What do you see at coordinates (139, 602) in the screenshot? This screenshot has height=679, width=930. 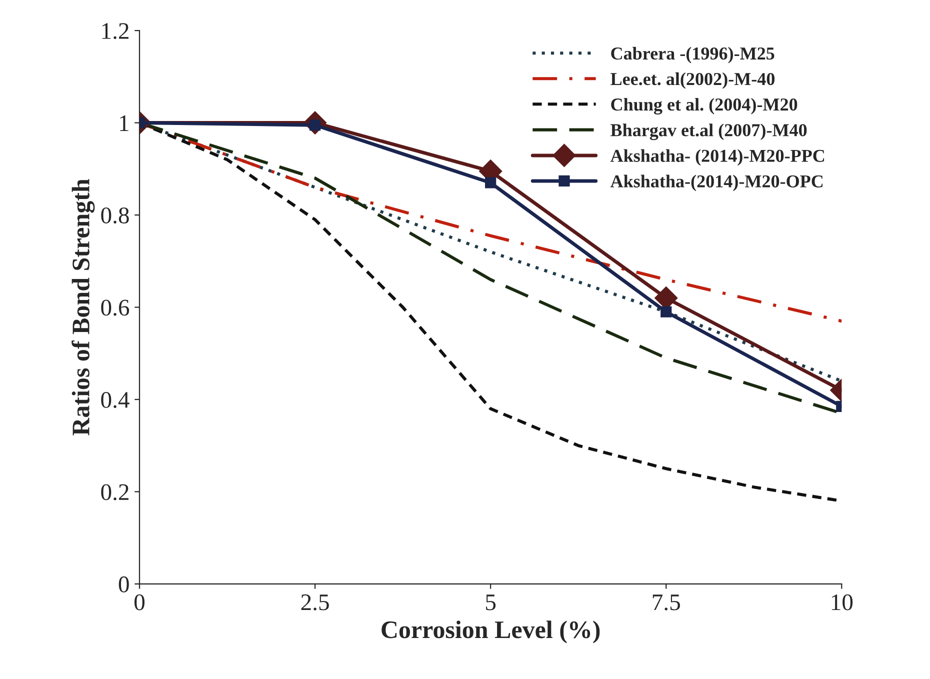 I see `x-tick-label: 0` at bounding box center [139, 602].